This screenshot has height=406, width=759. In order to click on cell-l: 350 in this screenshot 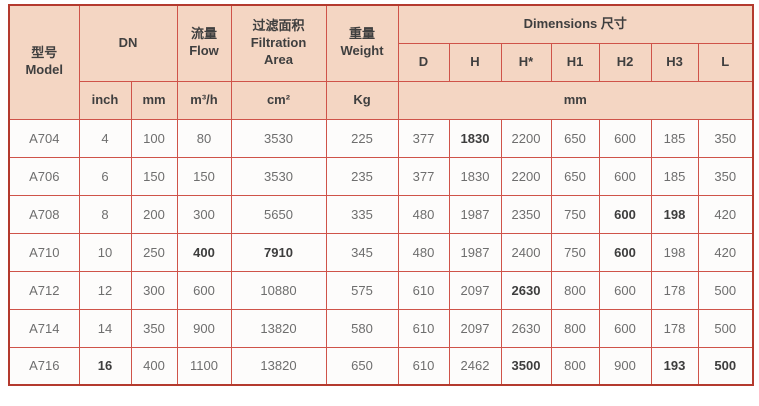, I will do `click(725, 138)`.